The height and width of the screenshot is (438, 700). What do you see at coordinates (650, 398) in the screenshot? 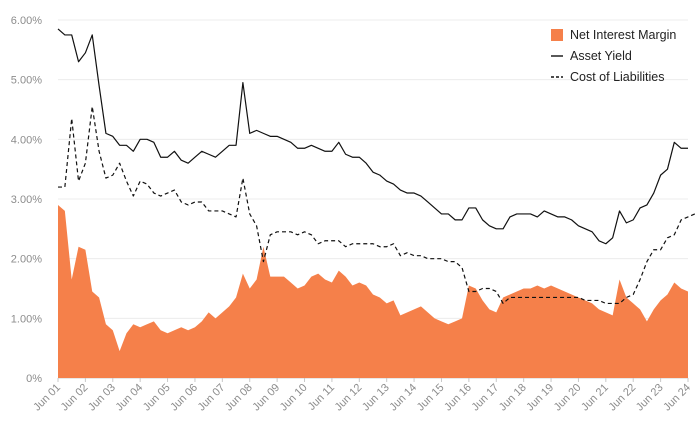
I see `x-tick-label: Jun 23` at bounding box center [650, 398].